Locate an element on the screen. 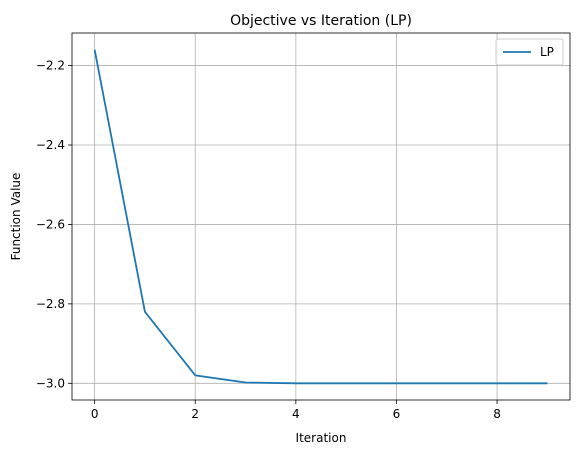 Image resolution: width=578 pixels, height=455 pixels. x-tick-label: 2 is located at coordinates (195, 414).